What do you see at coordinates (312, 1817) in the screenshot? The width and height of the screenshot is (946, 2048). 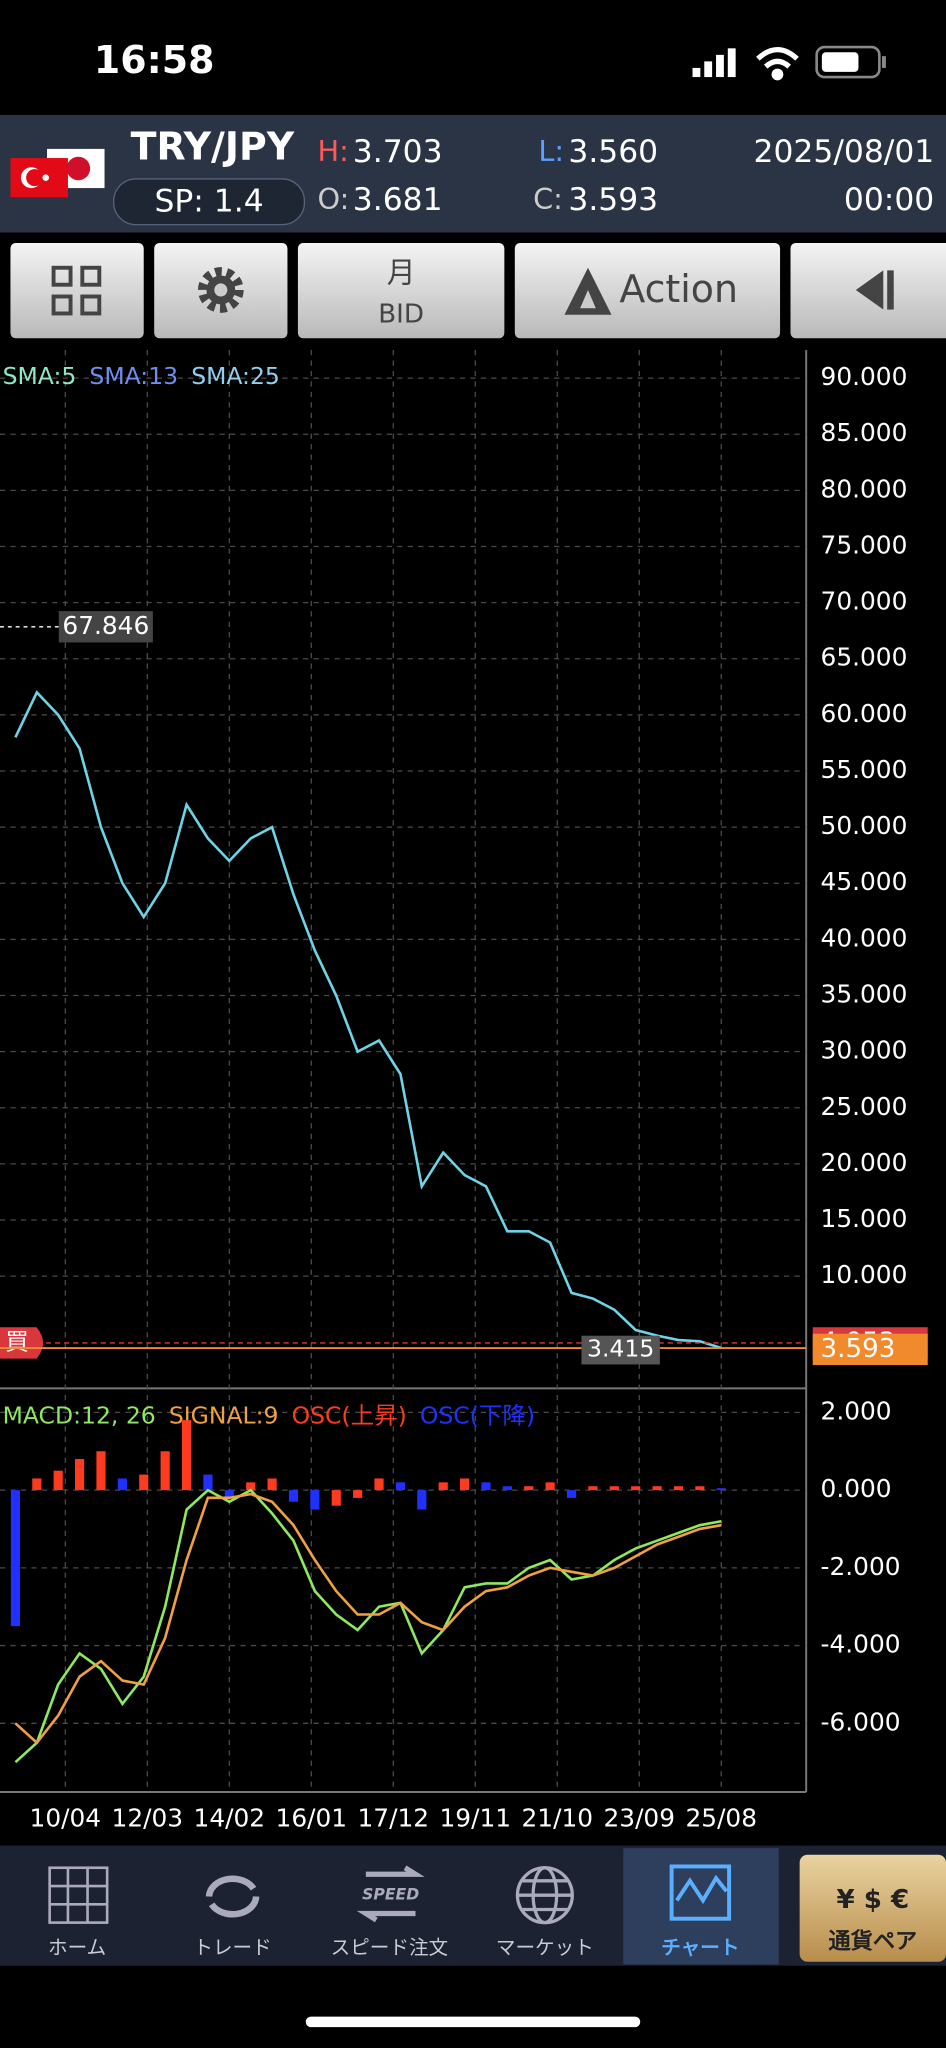 I see `x-tick-label: 16/01` at bounding box center [312, 1817].